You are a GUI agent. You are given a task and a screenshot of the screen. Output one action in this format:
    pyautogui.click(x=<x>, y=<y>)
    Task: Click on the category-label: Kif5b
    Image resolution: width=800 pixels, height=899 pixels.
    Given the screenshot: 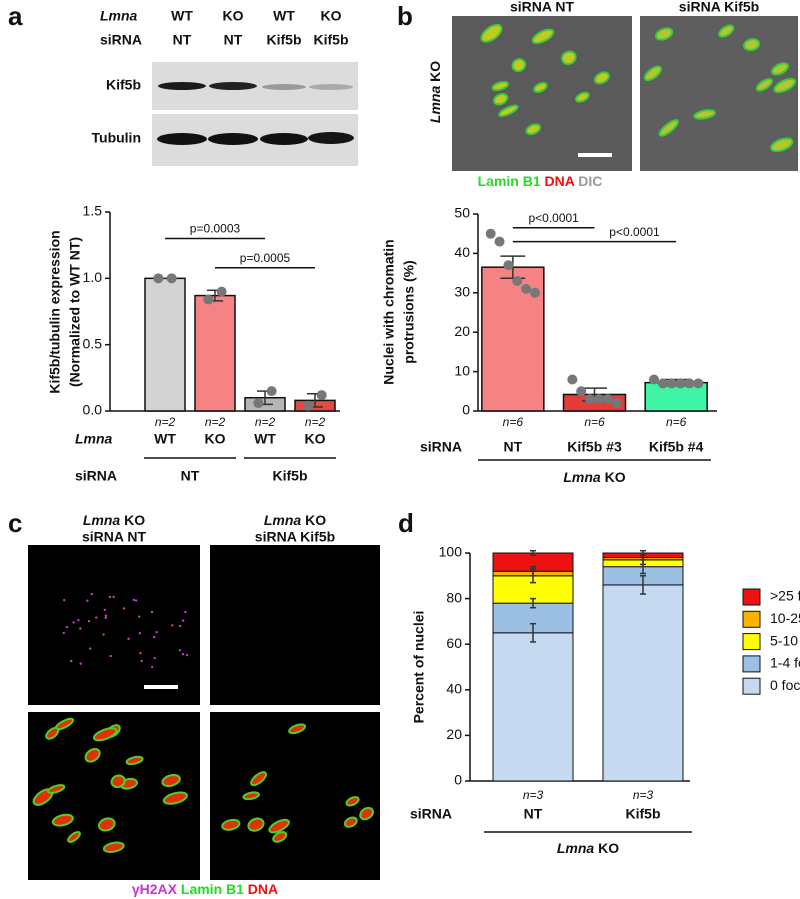 What is the action you would take?
    pyautogui.click(x=643, y=814)
    